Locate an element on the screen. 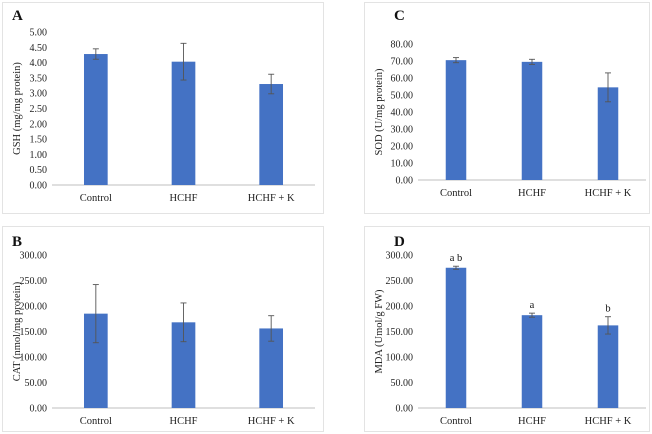  y-axis-title-b: CAT (nmol/mg protein) is located at coordinates (17, 331).